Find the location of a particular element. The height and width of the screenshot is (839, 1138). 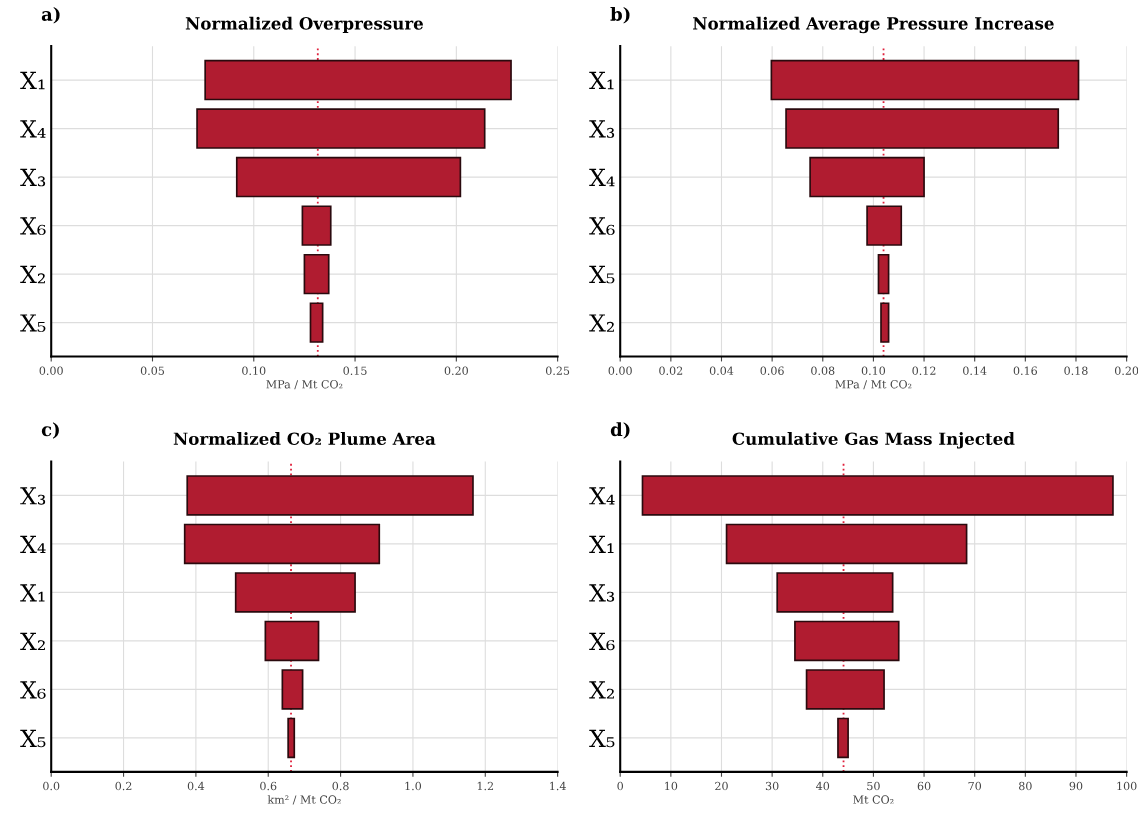

x-tick-label: 80 is located at coordinates (1025, 786).